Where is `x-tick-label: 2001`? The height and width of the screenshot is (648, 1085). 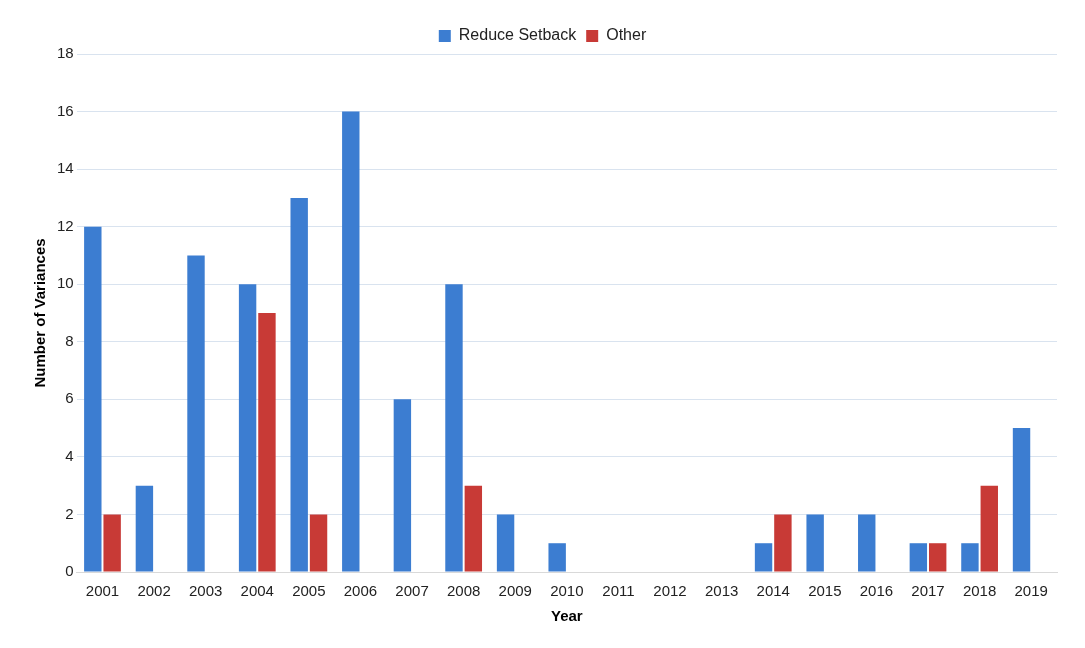 x-tick-label: 2001 is located at coordinates (102, 591).